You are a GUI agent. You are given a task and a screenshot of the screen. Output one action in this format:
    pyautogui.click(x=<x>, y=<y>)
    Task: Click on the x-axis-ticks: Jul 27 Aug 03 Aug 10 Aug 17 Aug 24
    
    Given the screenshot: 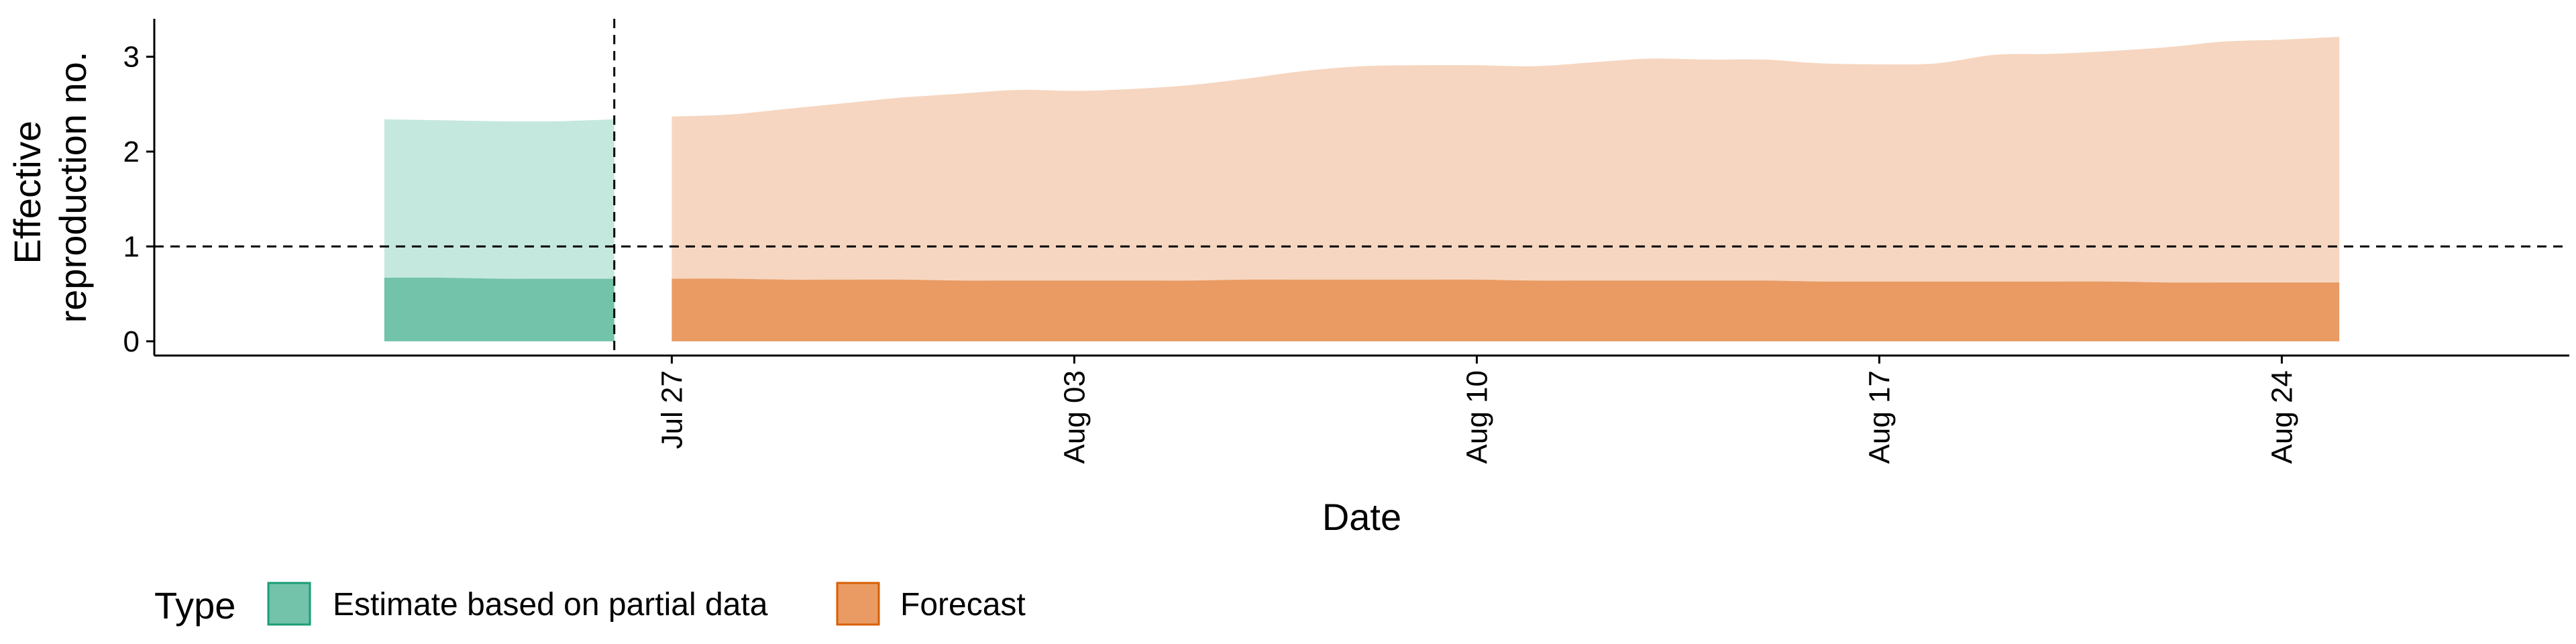 What is the action you would take?
    pyautogui.click(x=1476, y=410)
    